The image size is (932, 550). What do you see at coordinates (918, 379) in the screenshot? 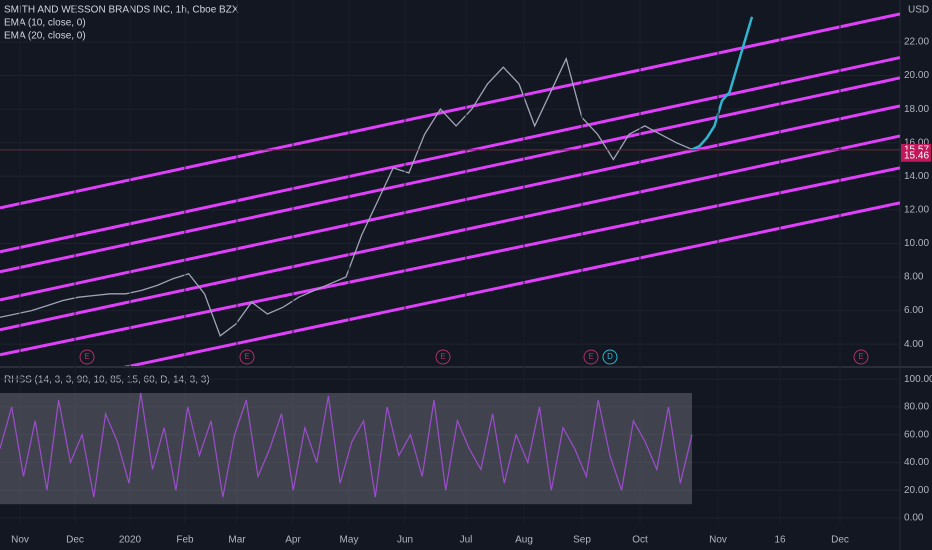
I see `osc-tick-label: 100.00` at bounding box center [918, 379].